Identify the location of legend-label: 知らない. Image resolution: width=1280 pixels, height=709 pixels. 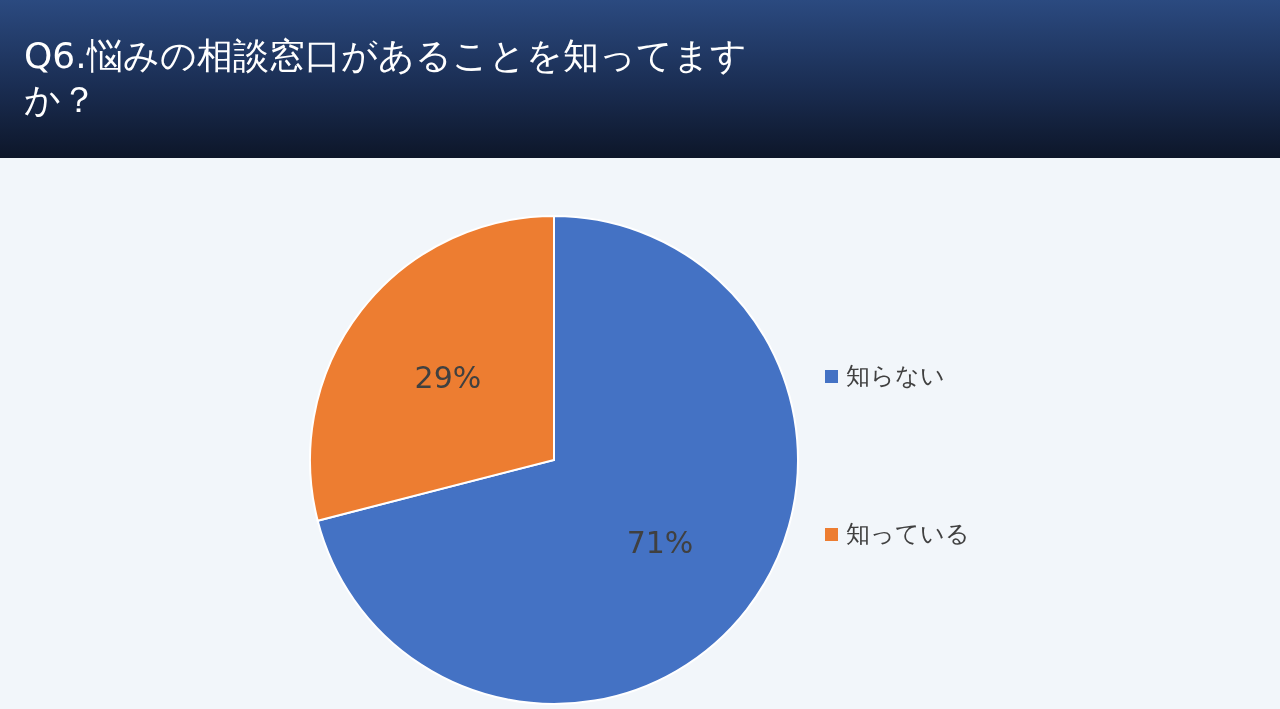
(895, 376).